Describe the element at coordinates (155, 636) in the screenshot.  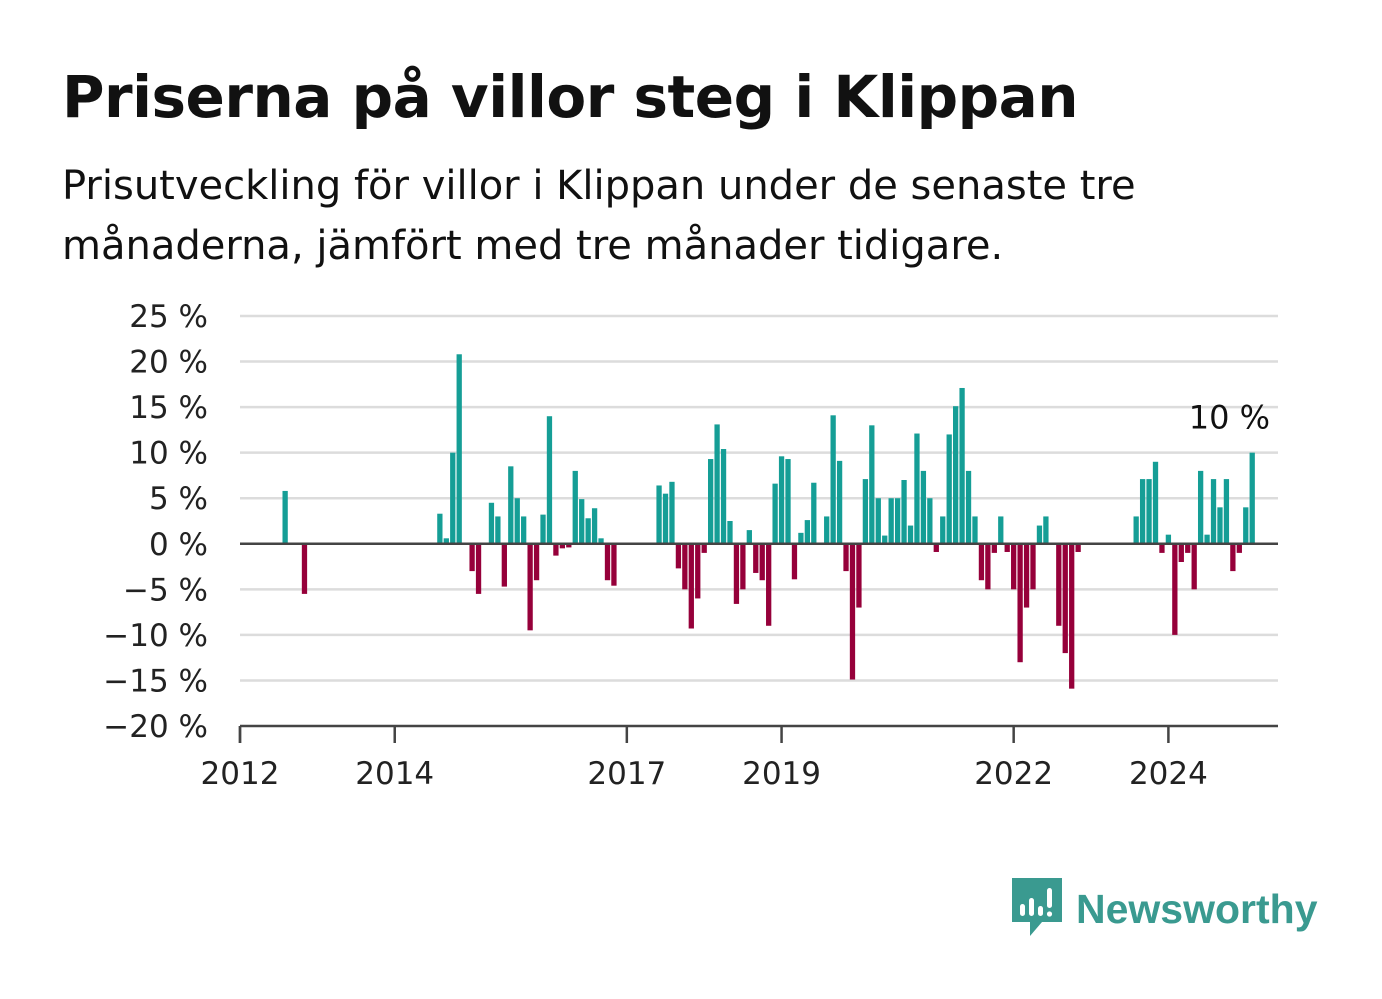
I see `y-tick-label: −10 %` at that location.